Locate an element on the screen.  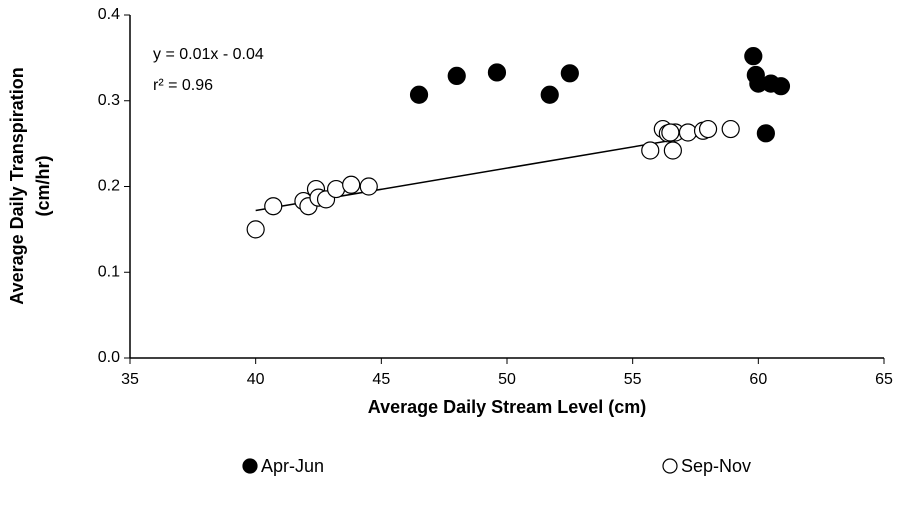
y-axis-title: (cm/hr) is located at coordinates (43, 185).